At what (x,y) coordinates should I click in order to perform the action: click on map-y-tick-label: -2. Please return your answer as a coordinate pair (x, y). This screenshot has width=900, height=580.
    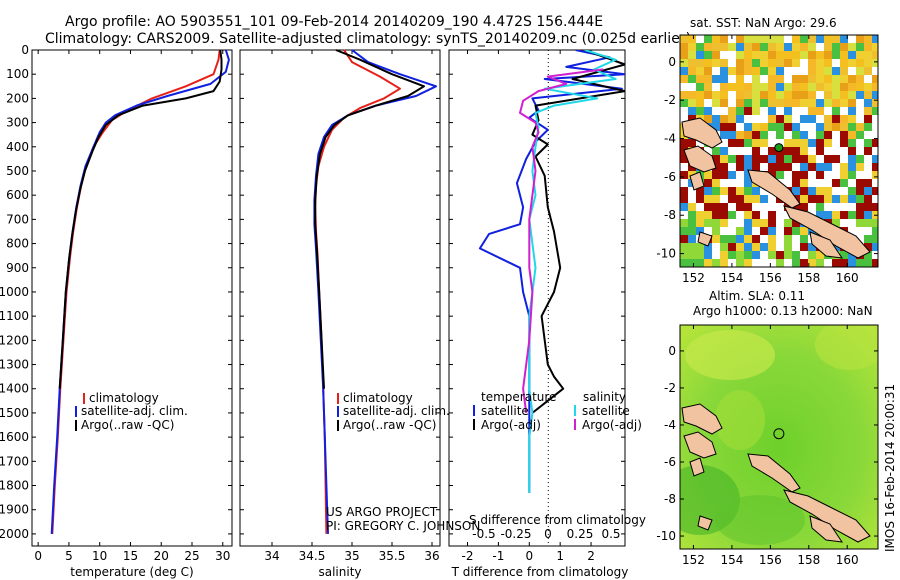
    Looking at the image, I should click on (670, 100).